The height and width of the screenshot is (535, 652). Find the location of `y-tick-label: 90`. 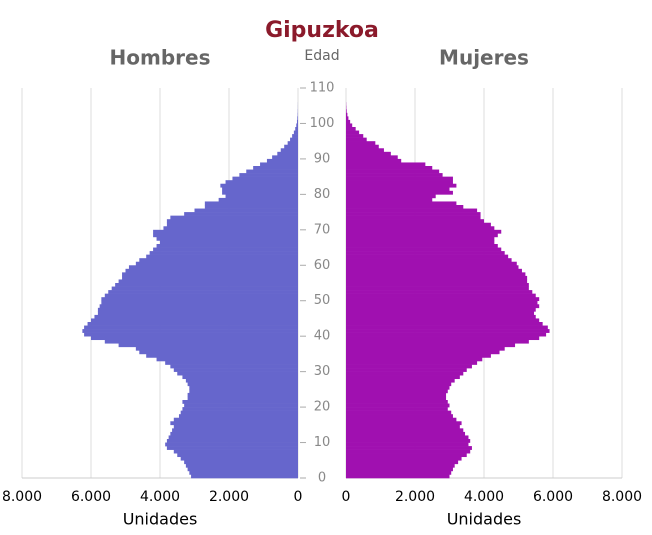

y-tick-label: 90 is located at coordinates (322, 158).